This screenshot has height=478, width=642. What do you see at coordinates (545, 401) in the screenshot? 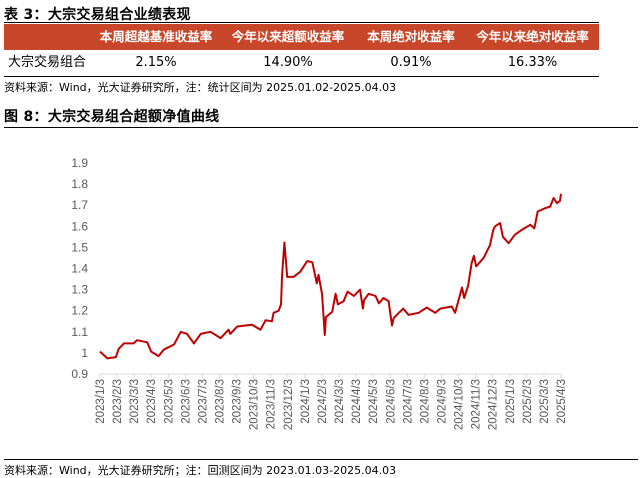
I see `x-tick-label: 2025/3/3` at bounding box center [545, 401].